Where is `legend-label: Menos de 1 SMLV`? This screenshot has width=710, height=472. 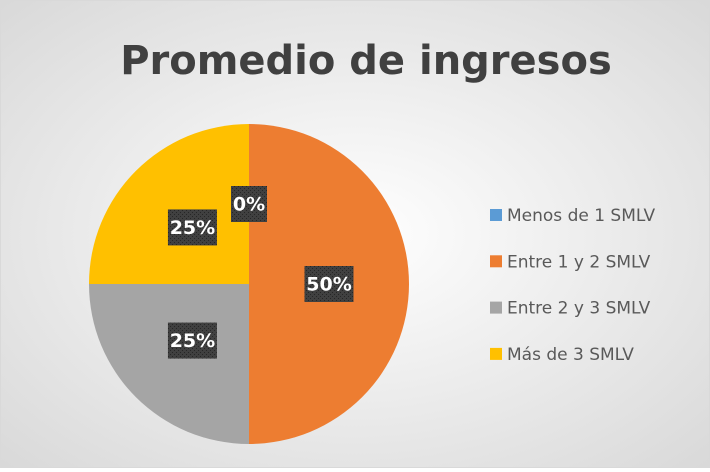 legend-label: Menos de 1 SMLV is located at coordinates (581, 216).